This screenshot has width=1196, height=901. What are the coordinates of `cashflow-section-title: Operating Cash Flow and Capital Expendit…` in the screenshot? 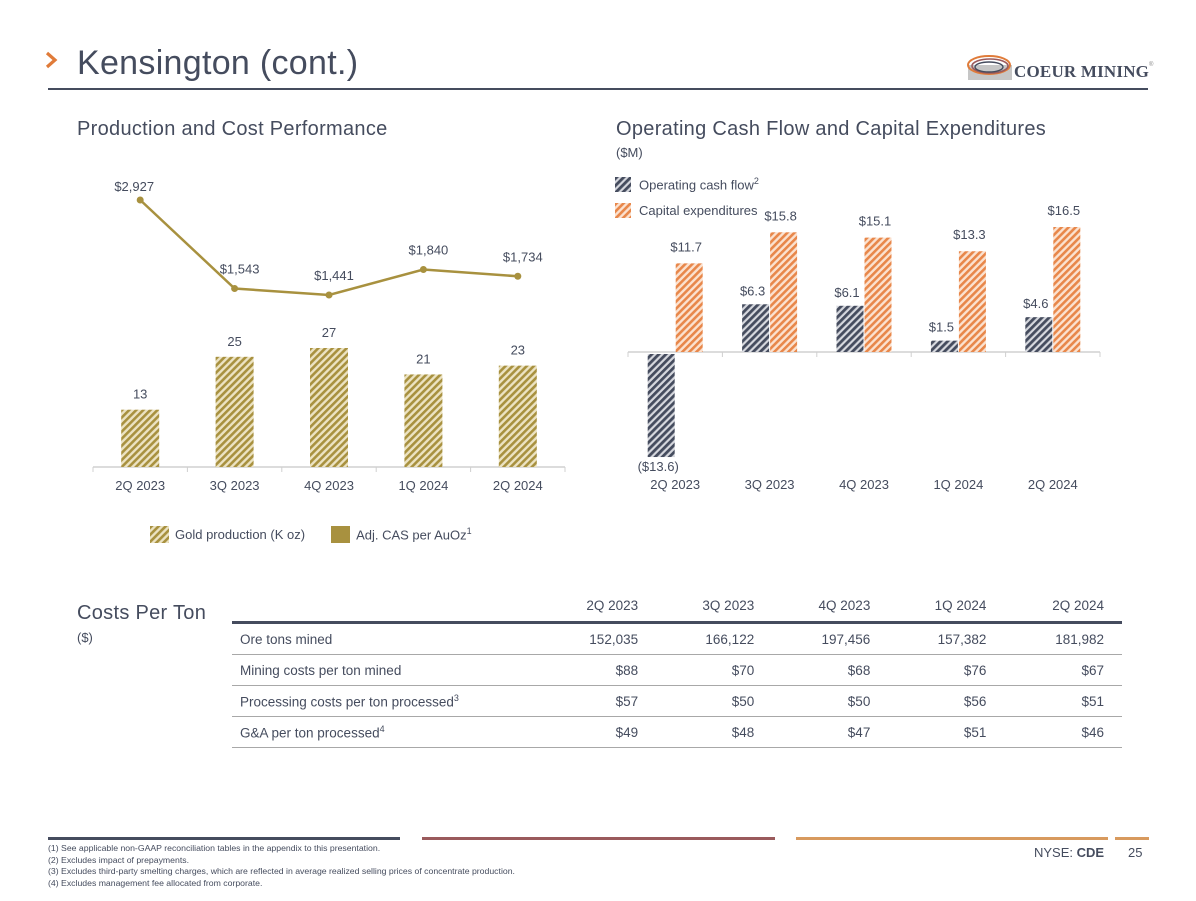 It's located at (831, 129).